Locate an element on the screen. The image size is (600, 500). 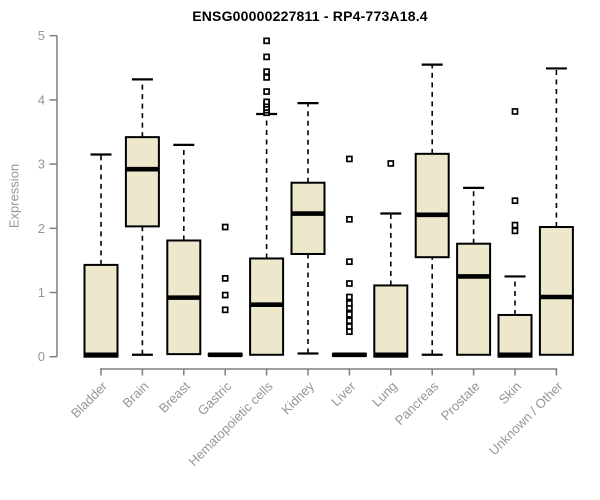
y-tick-label: 5 is located at coordinates (41, 35).